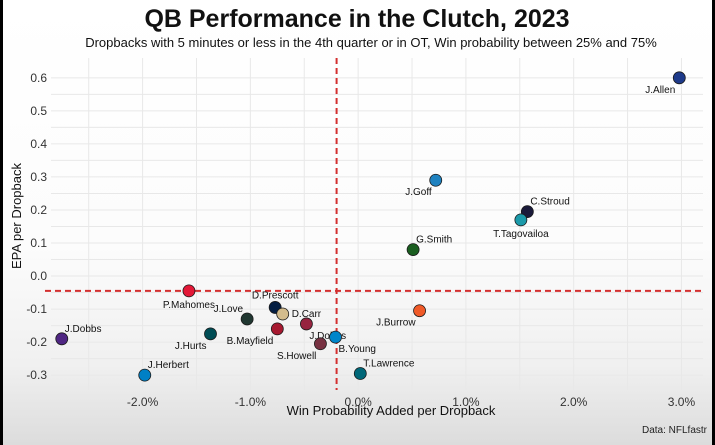 This screenshot has width=715, height=445. I want to click on point-label: P.Mahomes, so click(189, 305).